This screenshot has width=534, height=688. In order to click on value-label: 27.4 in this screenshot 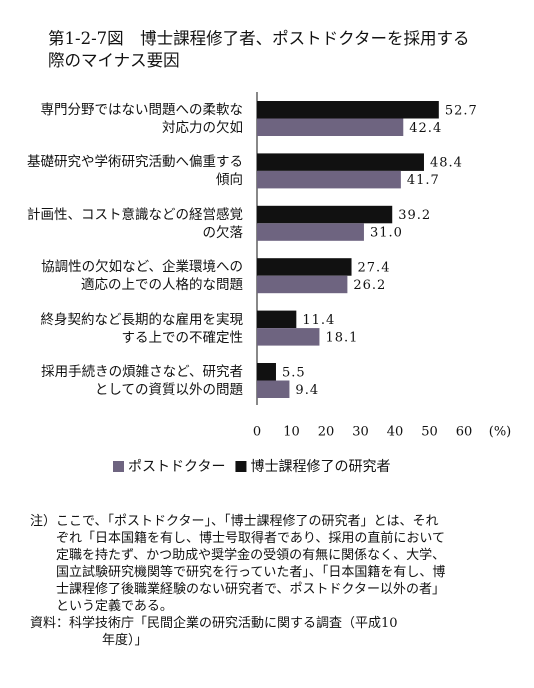, I will do `click(374, 267)`.